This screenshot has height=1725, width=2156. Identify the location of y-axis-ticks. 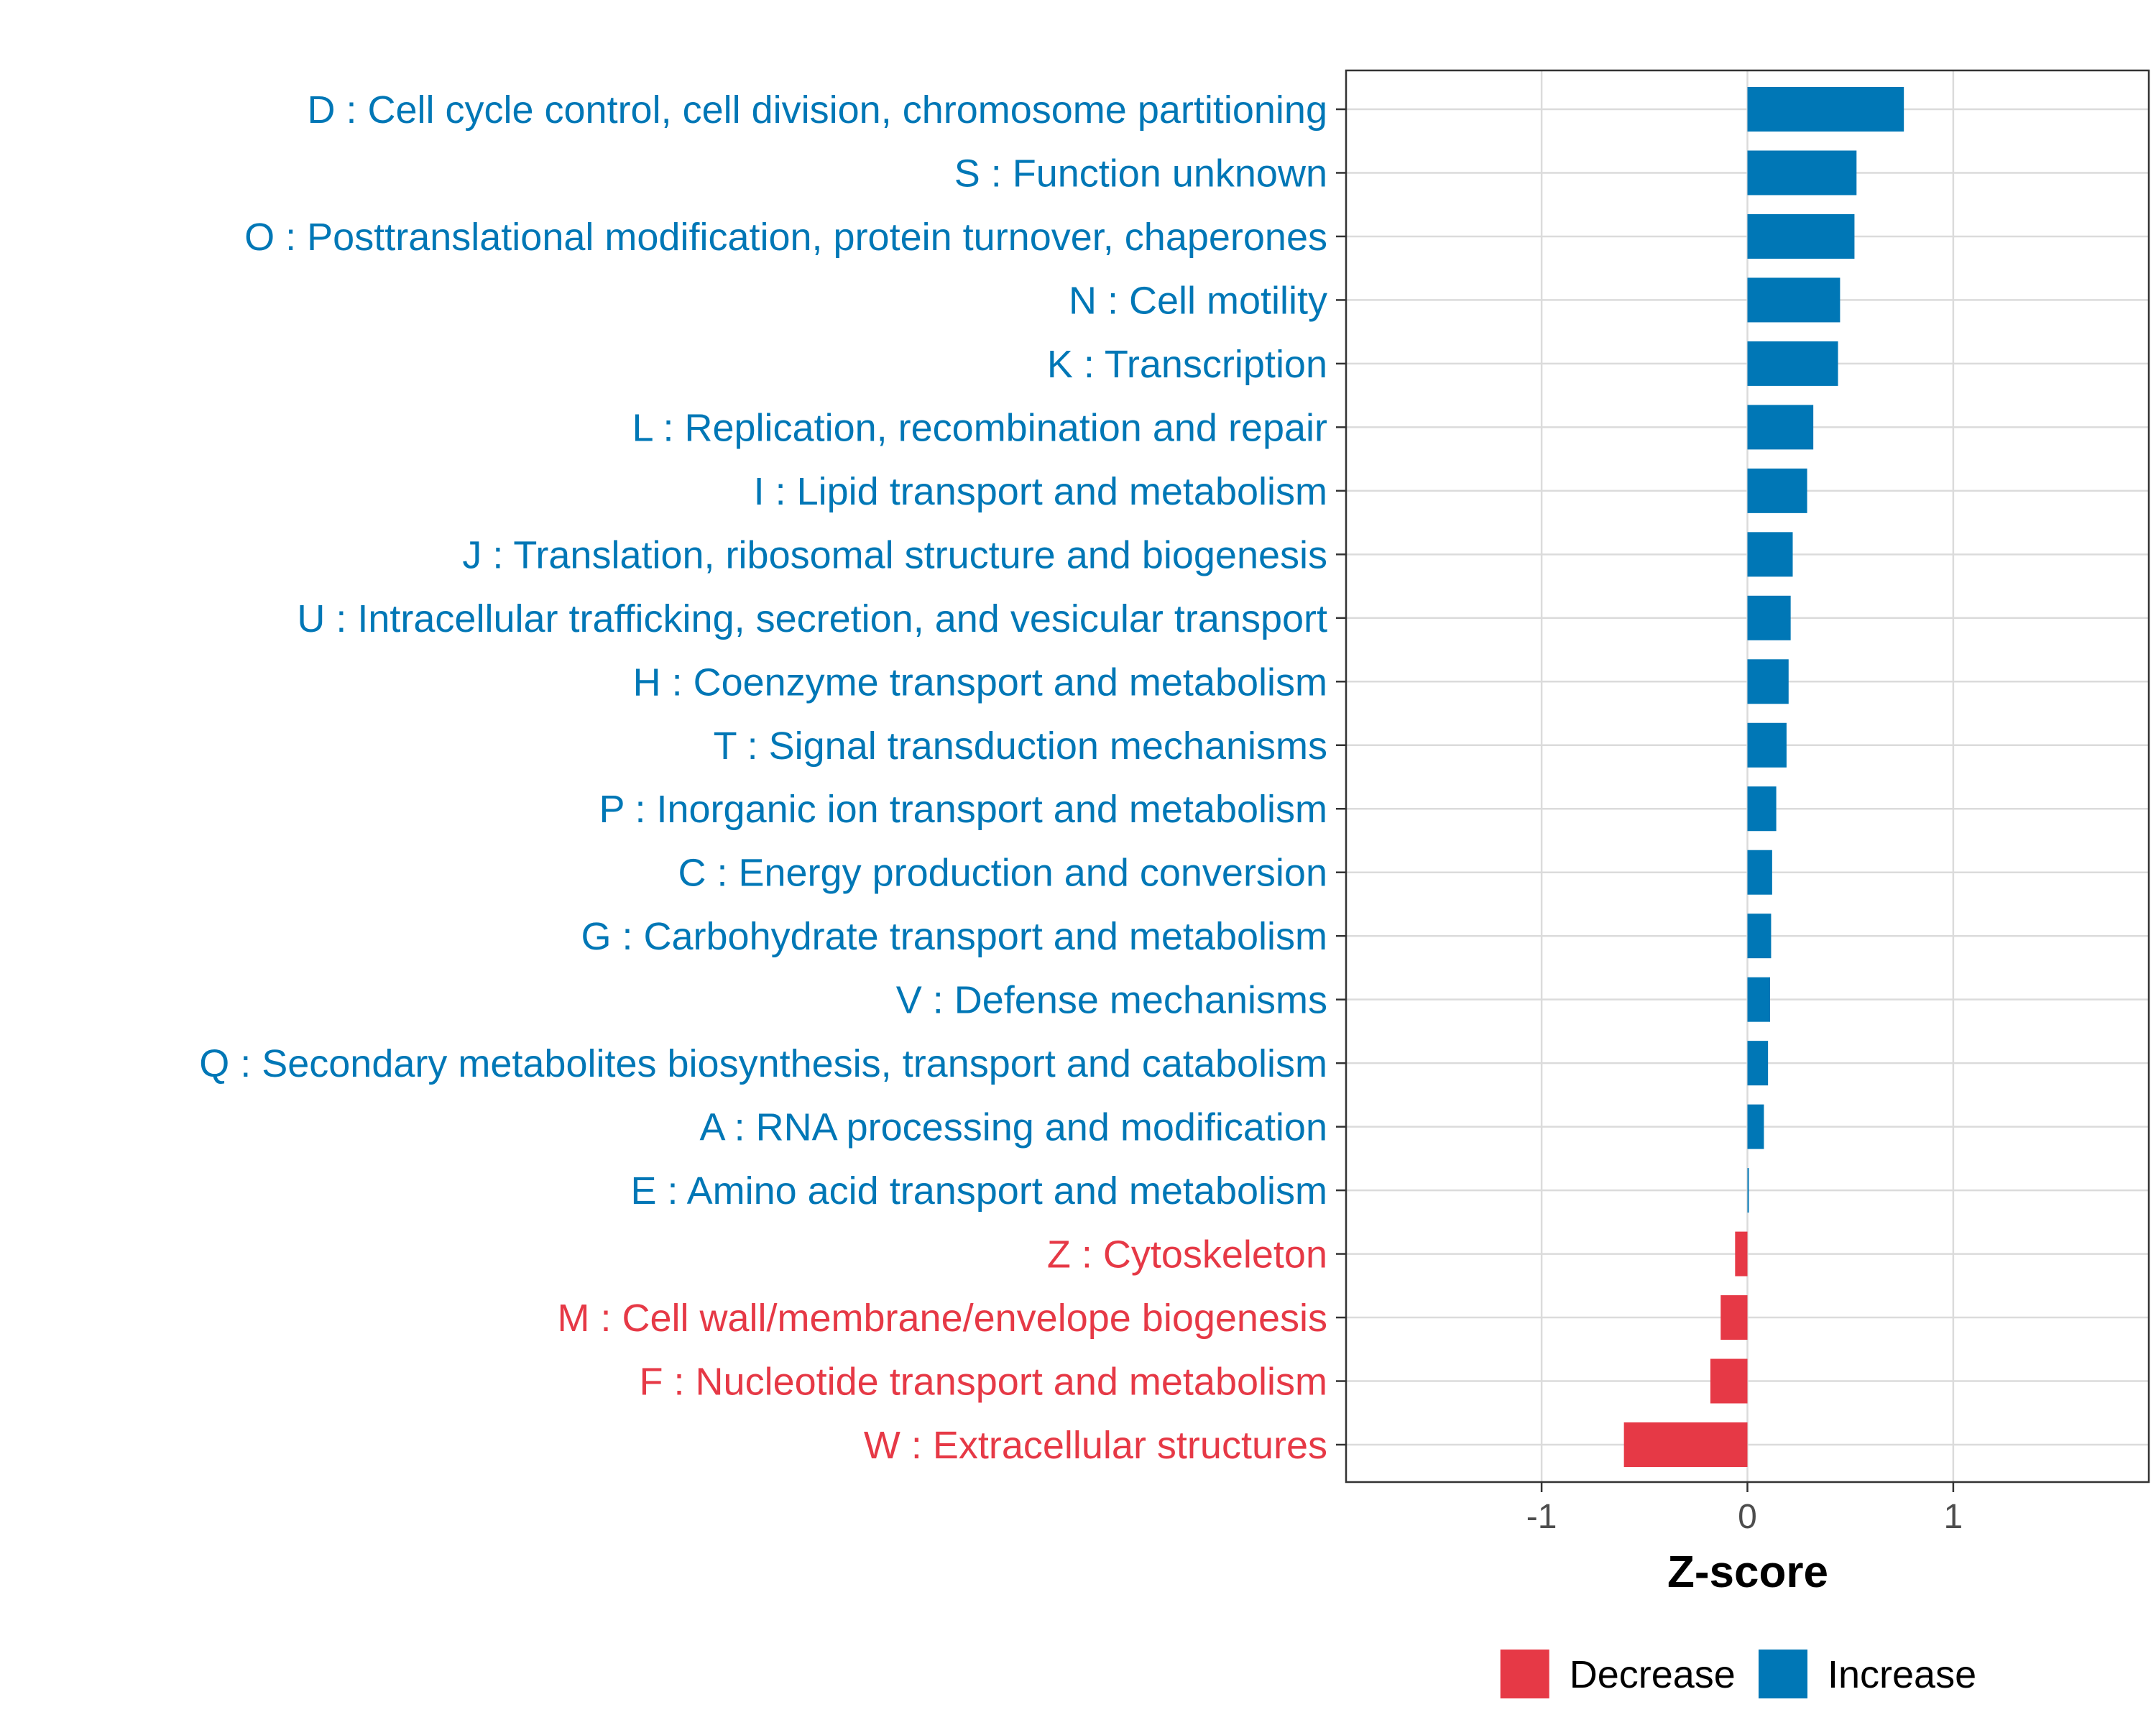
(1341, 777).